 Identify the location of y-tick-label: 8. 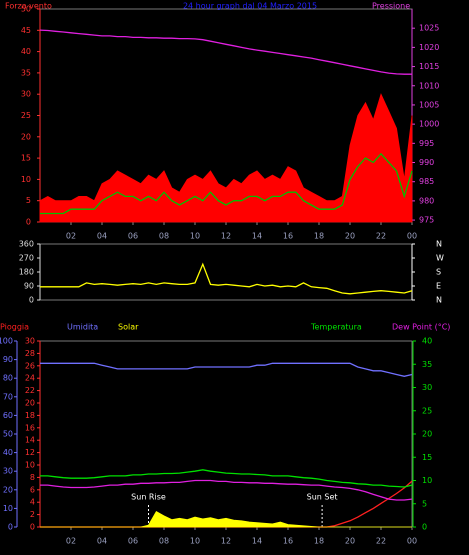
(32, 477).